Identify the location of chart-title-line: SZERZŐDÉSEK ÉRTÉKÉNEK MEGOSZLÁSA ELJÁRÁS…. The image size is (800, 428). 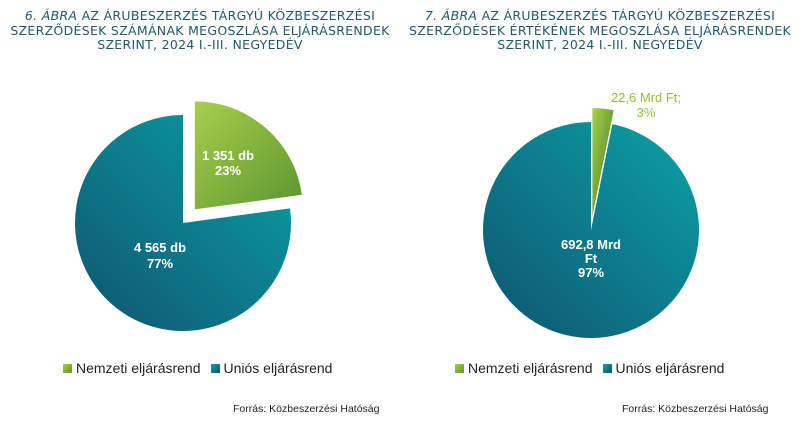
(600, 30).